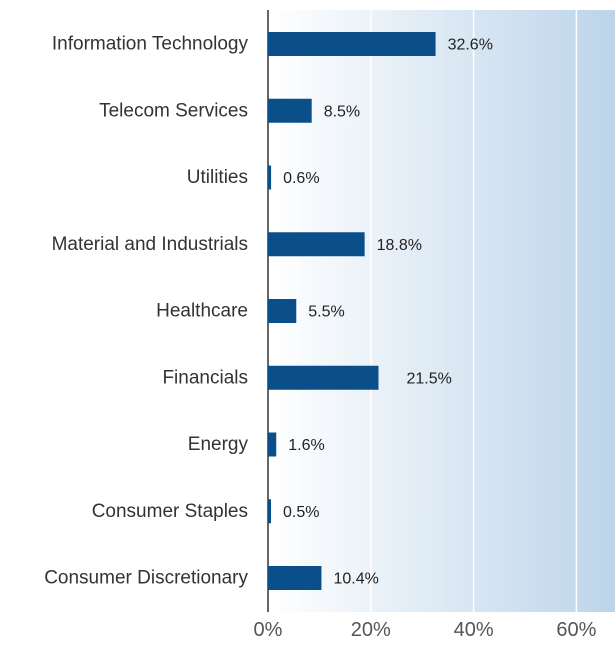 The width and height of the screenshot is (615, 646). Describe the element at coordinates (146, 578) in the screenshot. I see `category-label-8: Consumer Discretionary` at that location.